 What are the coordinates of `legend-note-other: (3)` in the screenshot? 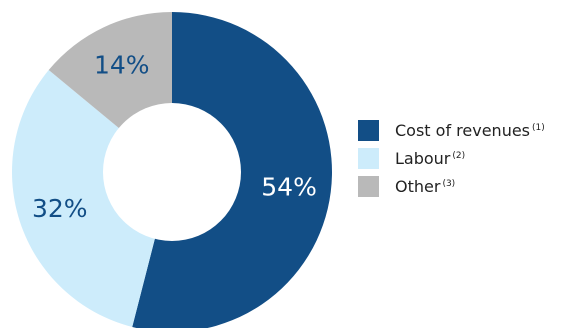 It's located at (449, 183).